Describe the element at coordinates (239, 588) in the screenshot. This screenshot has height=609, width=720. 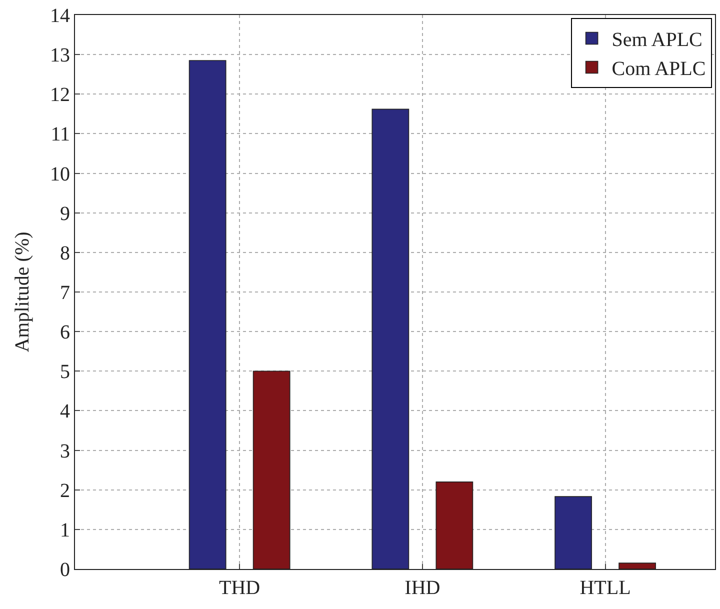
I see `x-tick-label: THD` at that location.